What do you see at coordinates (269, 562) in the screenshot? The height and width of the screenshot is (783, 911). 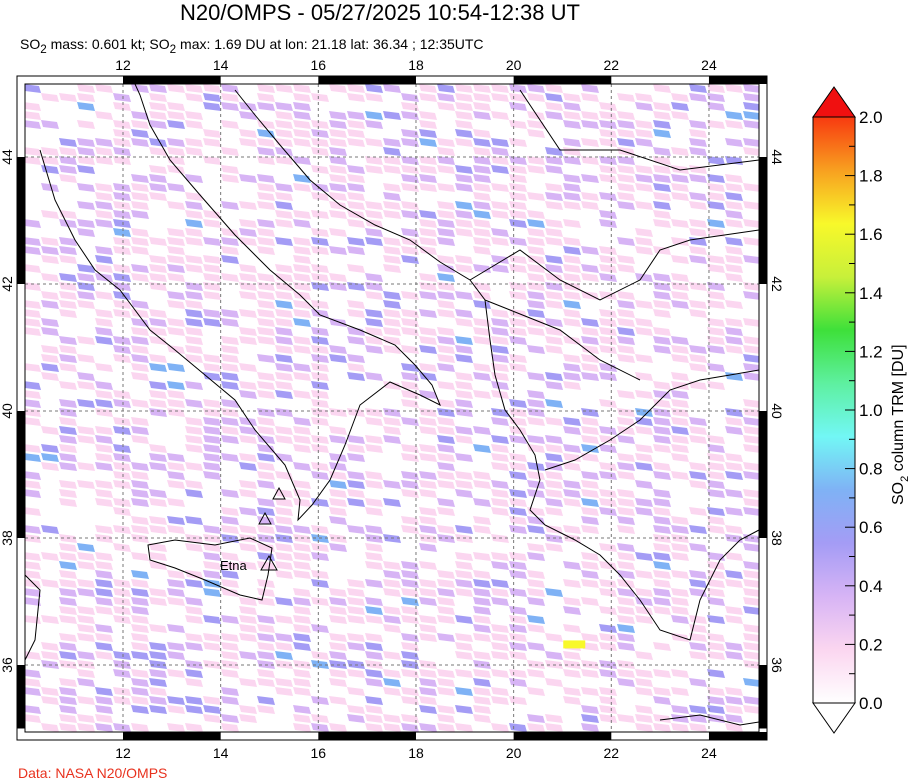 I see `etna-triangle-icon` at bounding box center [269, 562].